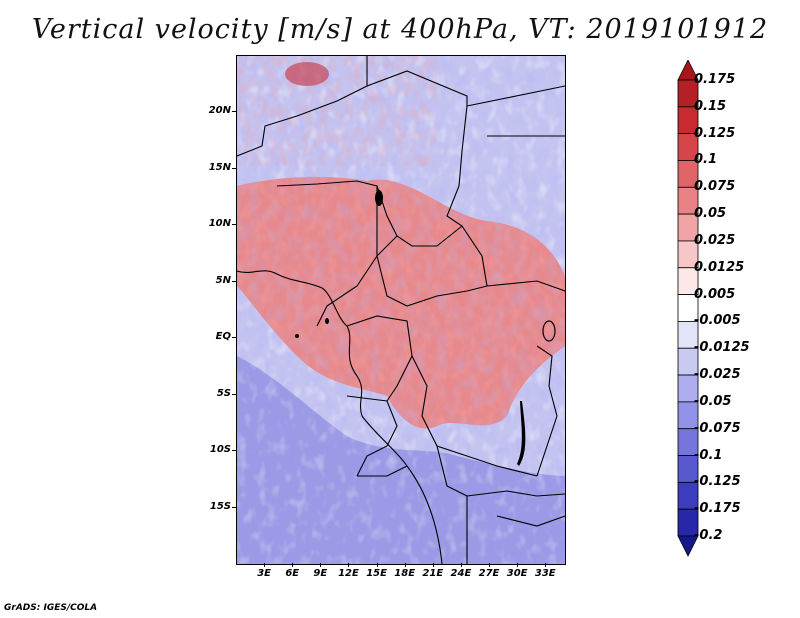  I want to click on lat-label-15n: 15N, so click(219, 167).